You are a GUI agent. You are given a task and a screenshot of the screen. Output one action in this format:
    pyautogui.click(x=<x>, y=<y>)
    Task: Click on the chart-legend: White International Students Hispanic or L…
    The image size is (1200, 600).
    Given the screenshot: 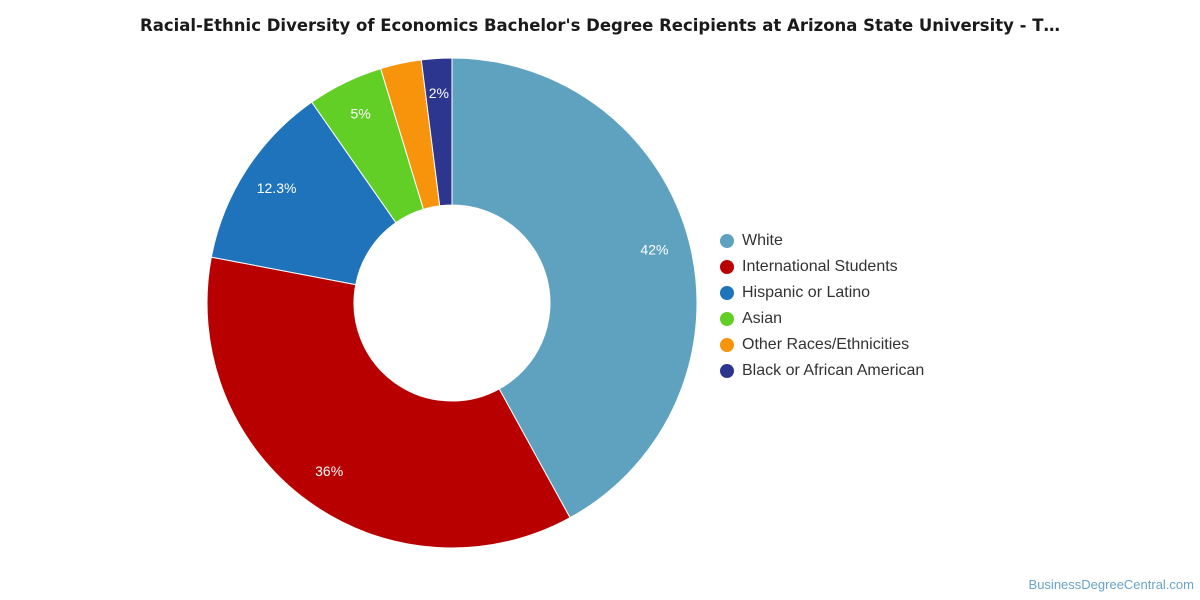 What is the action you would take?
    pyautogui.click(x=822, y=306)
    